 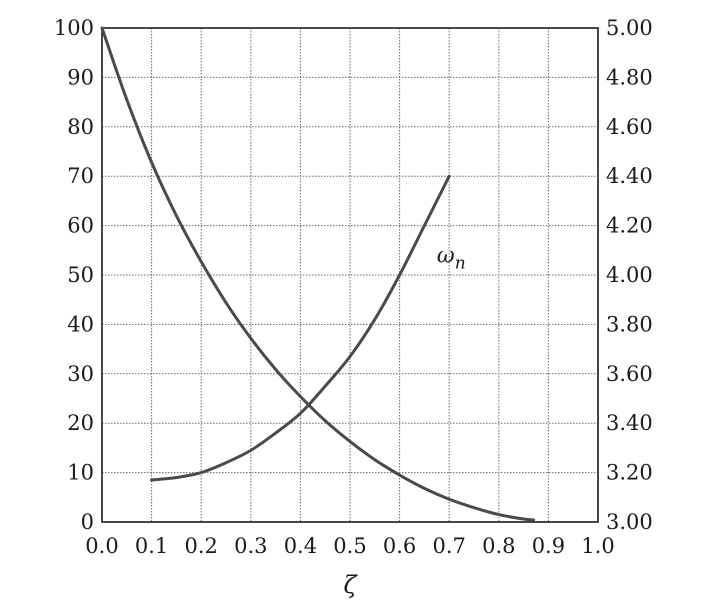 I want to click on x-axis-label: ζ, so click(x=350, y=585).